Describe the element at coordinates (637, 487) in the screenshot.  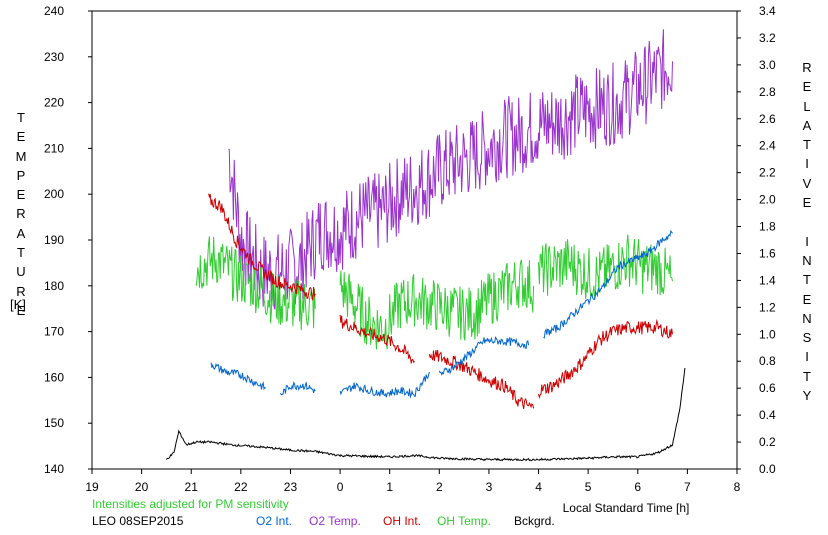
I see `x-tick-label: 6` at that location.